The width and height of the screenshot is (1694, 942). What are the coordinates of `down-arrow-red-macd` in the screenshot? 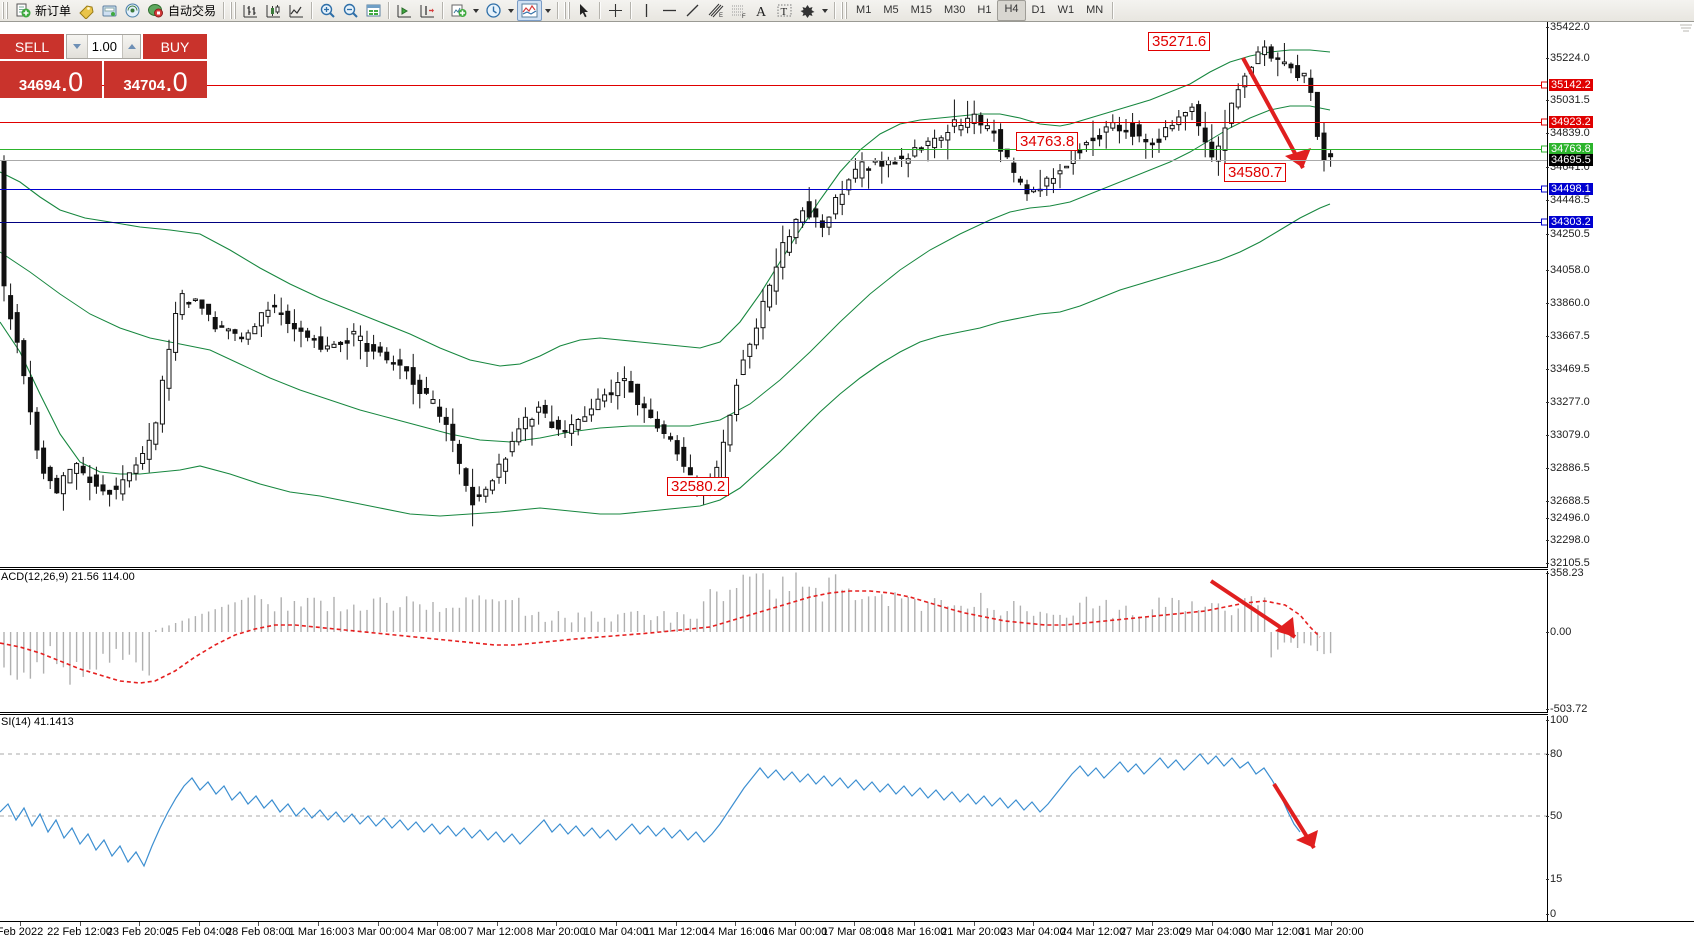 It's located at (1253, 609).